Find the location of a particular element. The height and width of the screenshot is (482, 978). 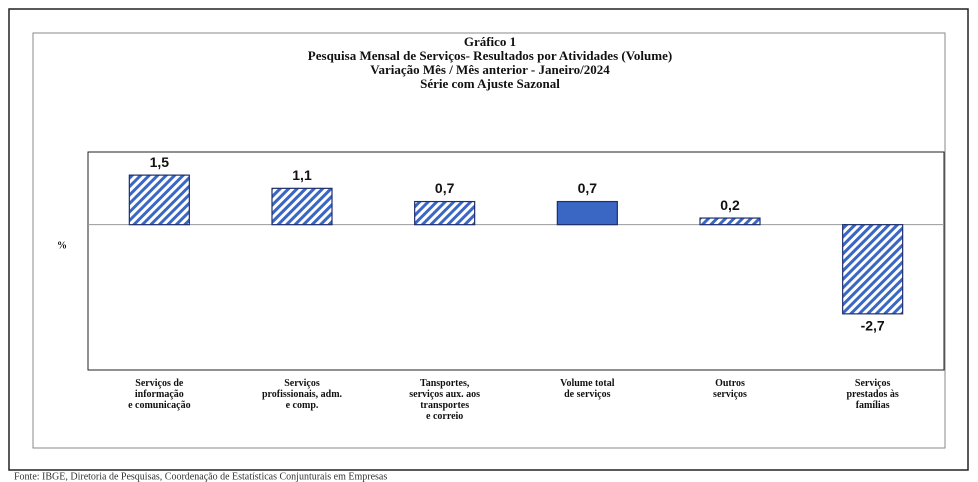

x-tick-label: Volume total de serviços is located at coordinates (587, 389).